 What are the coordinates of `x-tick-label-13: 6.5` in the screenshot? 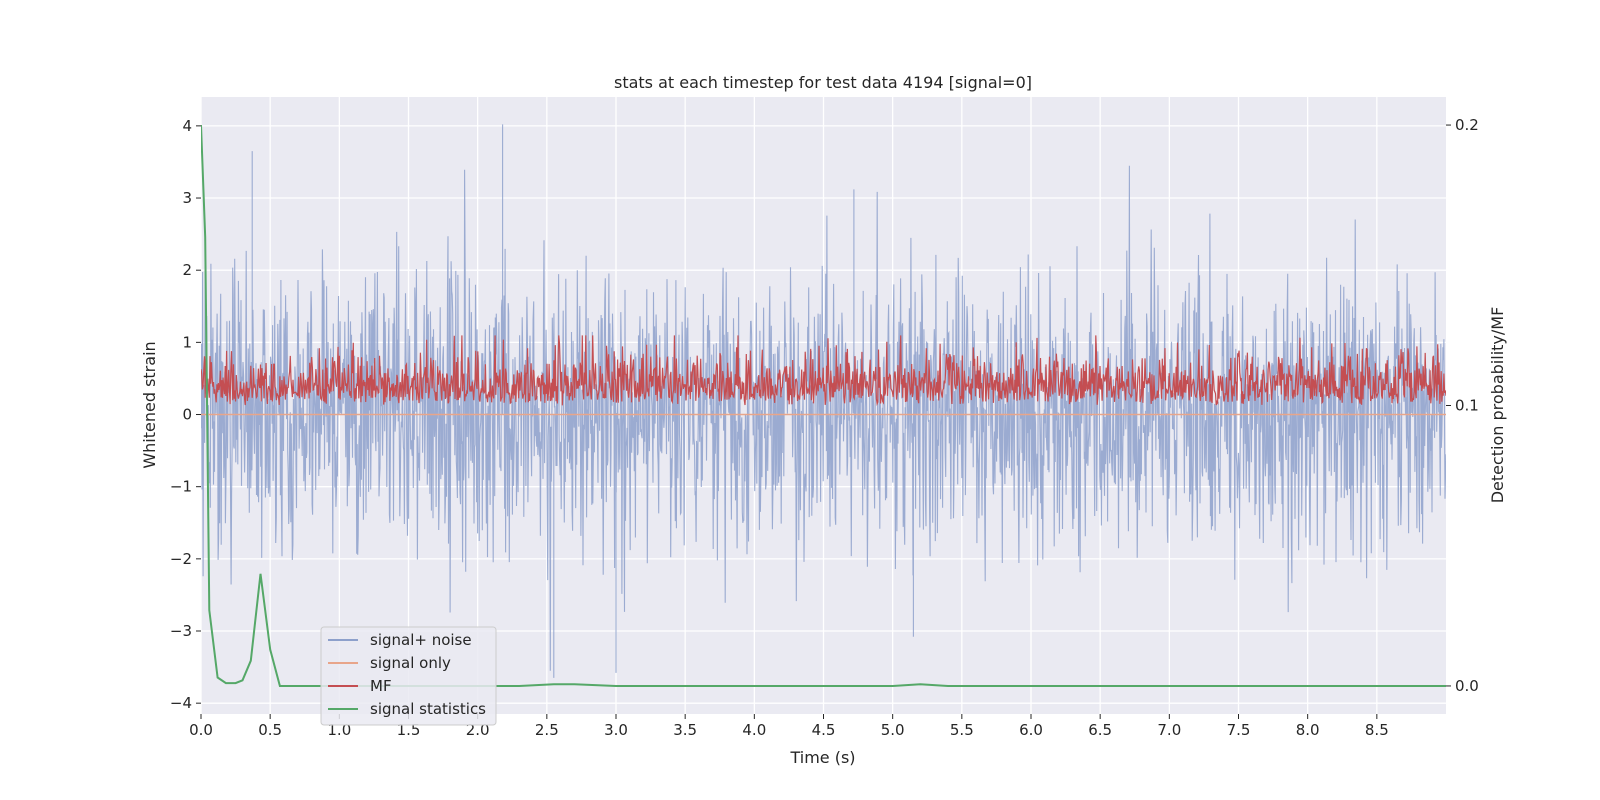 It's located at (1100, 730).